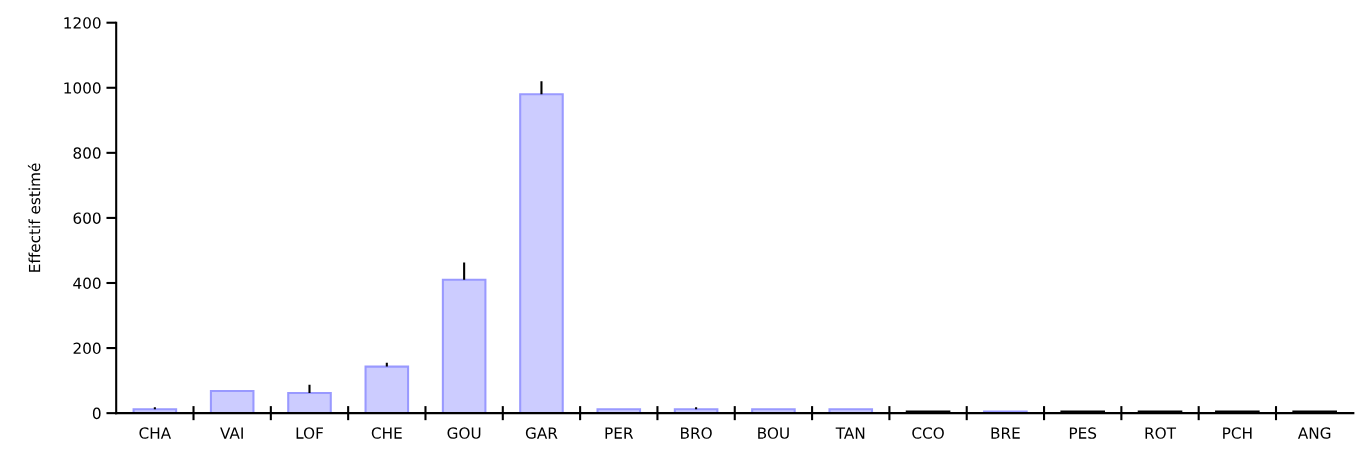 The image size is (1367, 454). I want to click on y-axis-title: Effectif estimé, so click(34, 217).